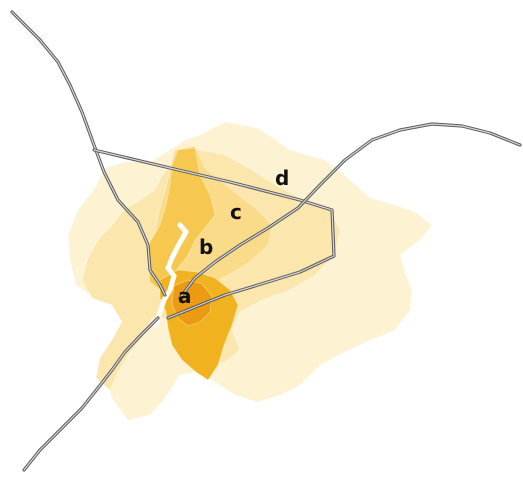 This screenshot has height=477, width=523. Describe the element at coordinates (206, 247) in the screenshot. I see `label-zone-b: b` at that location.